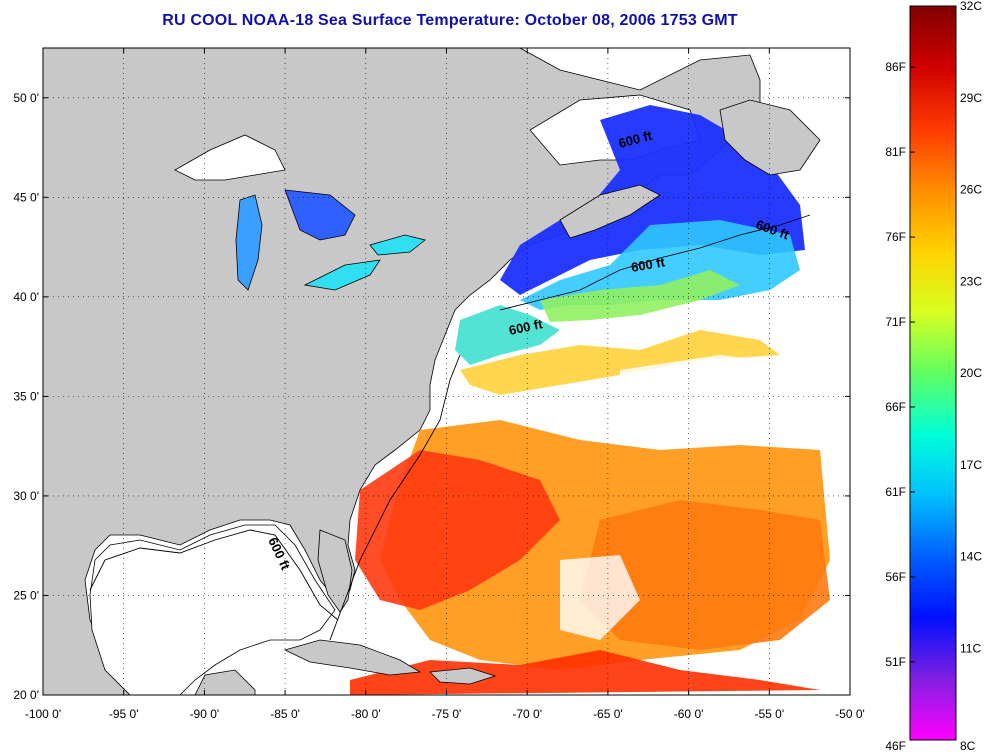 This screenshot has height=754, width=984. What do you see at coordinates (971, 98) in the screenshot?
I see `colorbar-celsius-label: 29C` at bounding box center [971, 98].